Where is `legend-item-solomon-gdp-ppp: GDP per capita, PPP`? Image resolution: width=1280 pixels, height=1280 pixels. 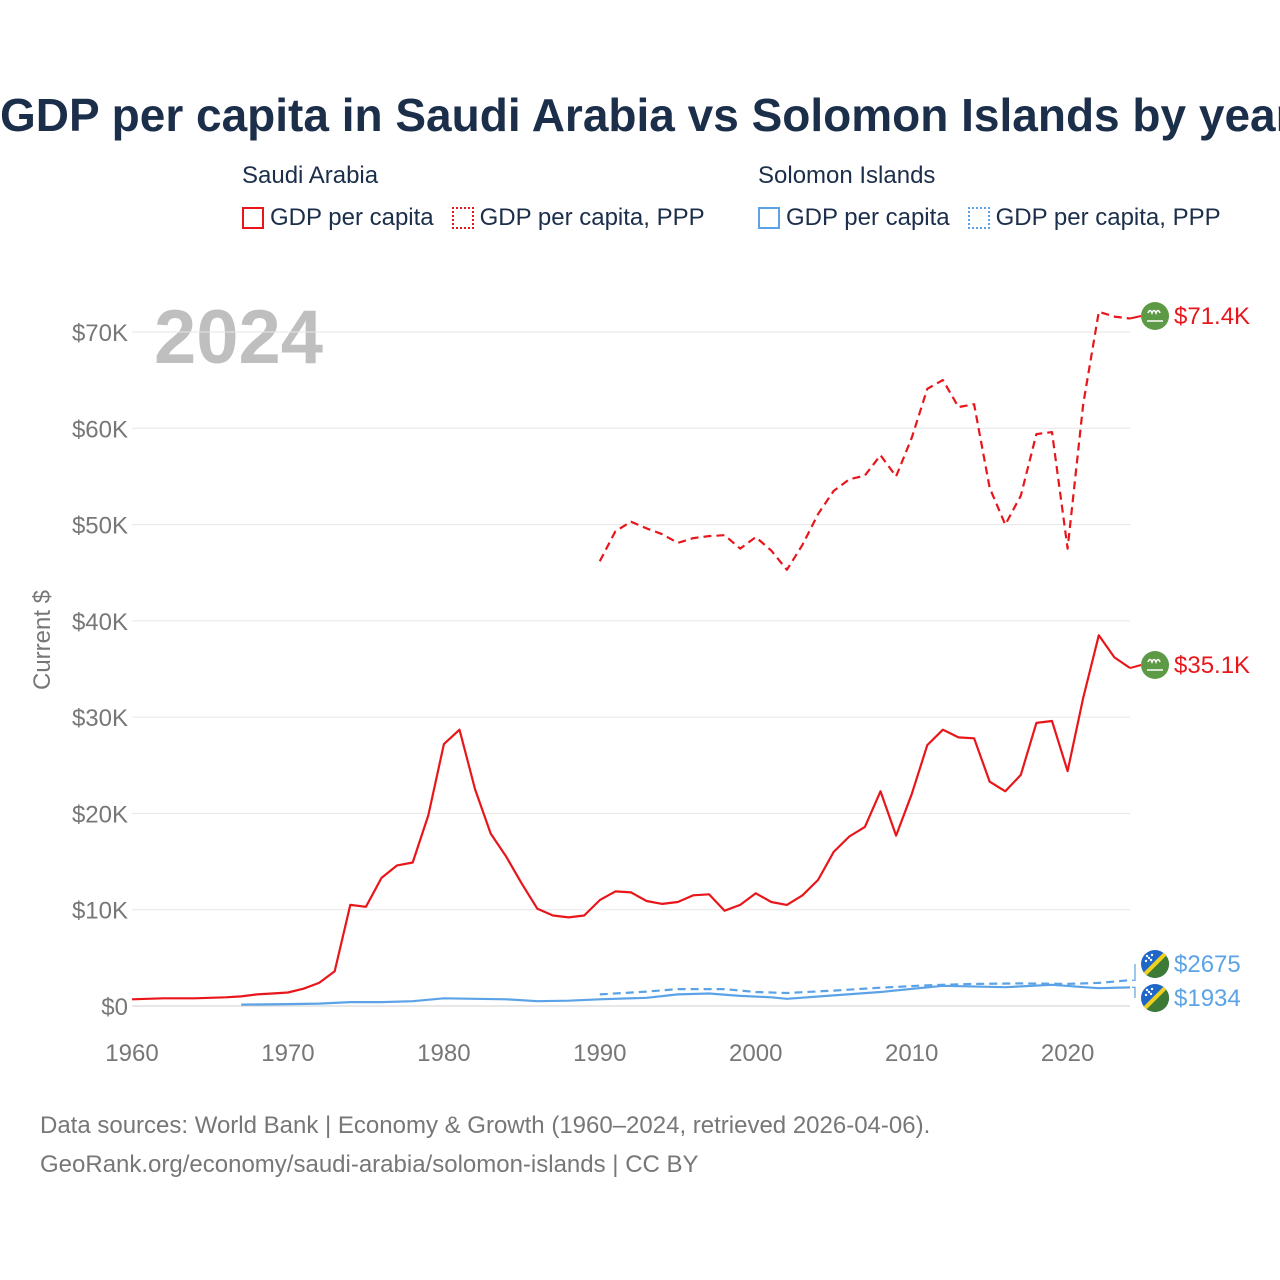 legend-item-solomon-gdp-ppp: GDP per capita, PPP is located at coordinates (1094, 218).